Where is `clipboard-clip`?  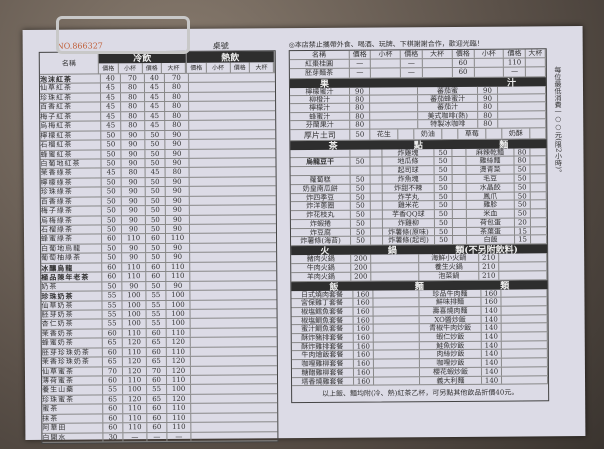
clipboard-clip is located at coordinates (123, 35).